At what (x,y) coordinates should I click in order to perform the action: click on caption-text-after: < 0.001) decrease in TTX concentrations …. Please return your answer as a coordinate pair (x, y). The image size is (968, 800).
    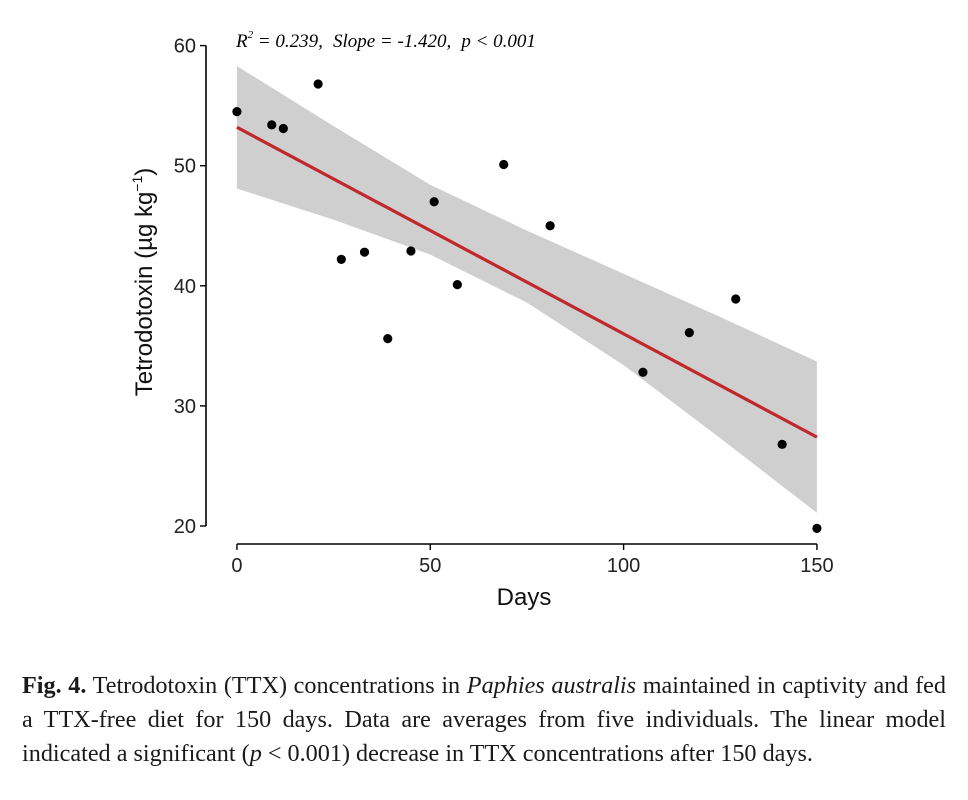
    Looking at the image, I should click on (537, 754).